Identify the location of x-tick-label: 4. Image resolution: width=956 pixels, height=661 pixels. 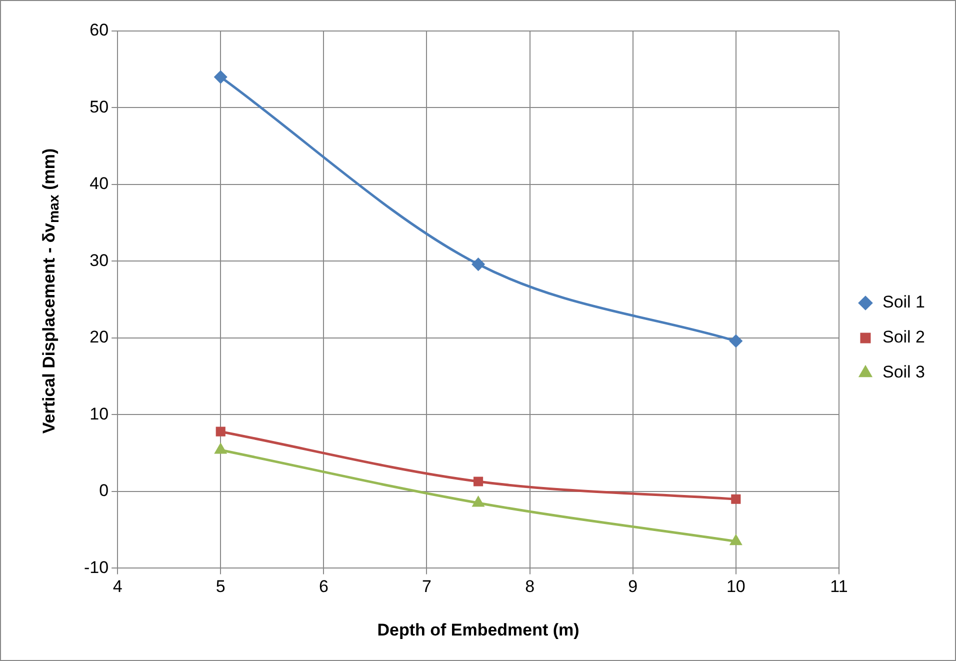
(117, 586).